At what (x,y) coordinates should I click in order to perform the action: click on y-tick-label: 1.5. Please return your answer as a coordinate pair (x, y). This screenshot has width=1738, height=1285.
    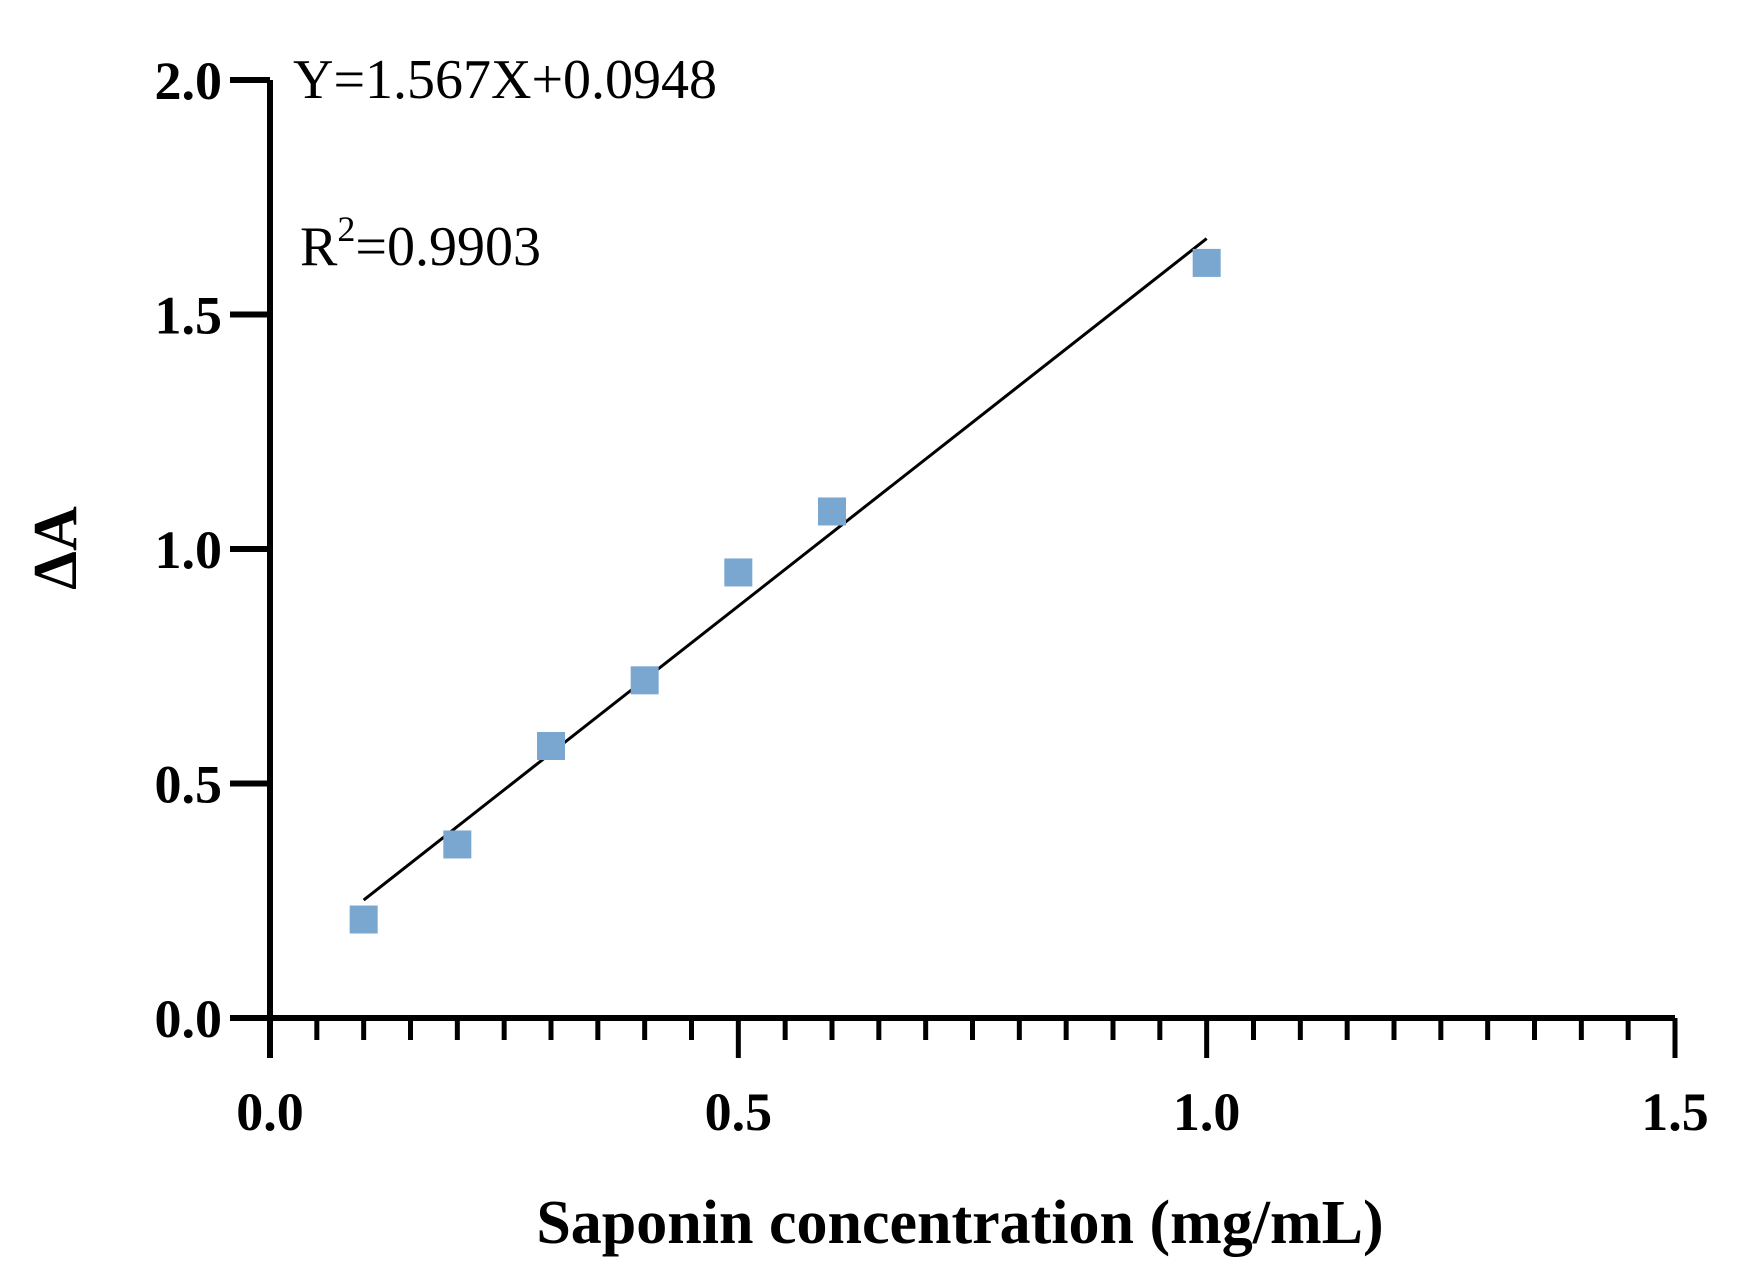
    Looking at the image, I should click on (189, 316).